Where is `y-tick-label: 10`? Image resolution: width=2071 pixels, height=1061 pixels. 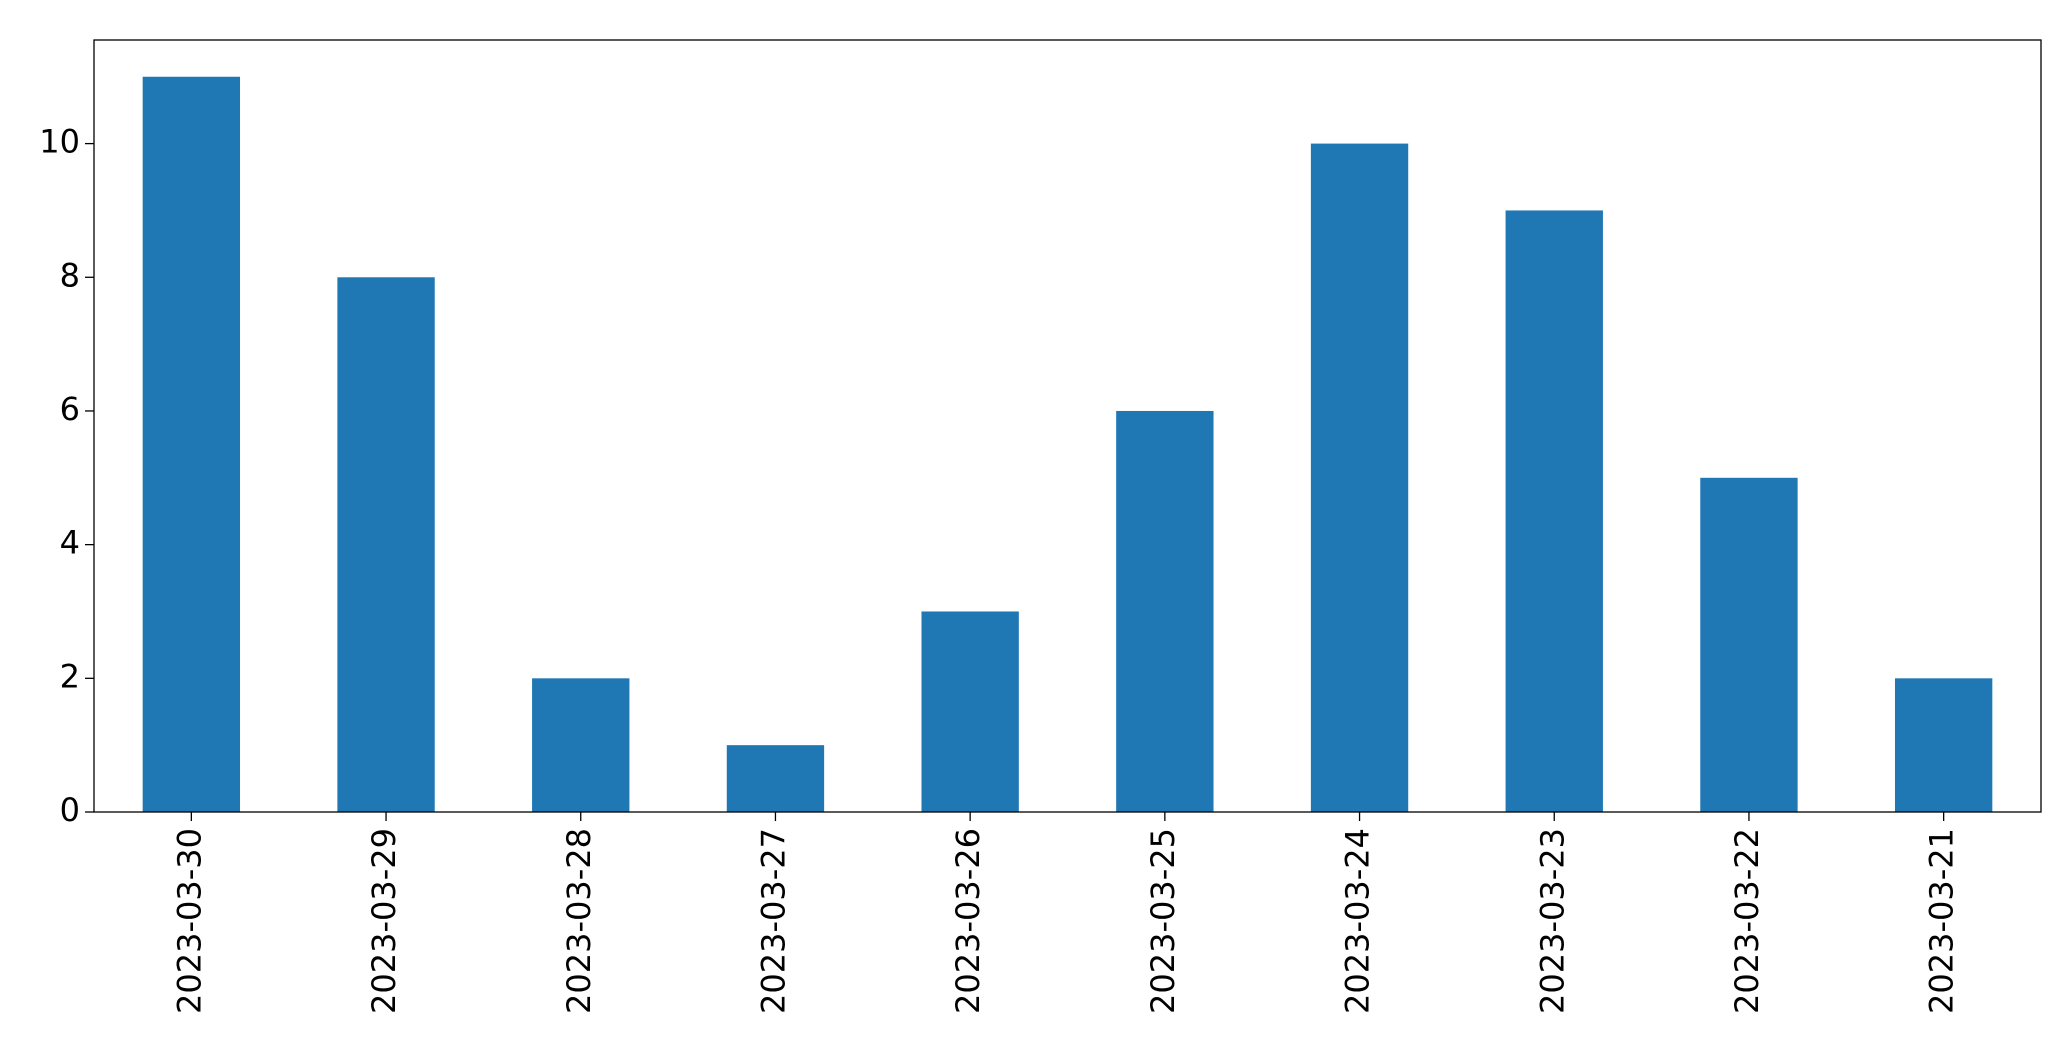
y-tick-label: 10 is located at coordinates (59, 142).